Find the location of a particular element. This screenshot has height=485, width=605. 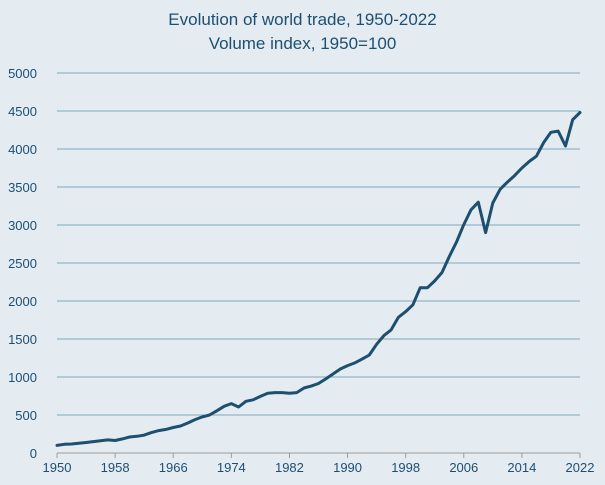

y-tick-label-2500: 2500 is located at coordinates (22, 263).